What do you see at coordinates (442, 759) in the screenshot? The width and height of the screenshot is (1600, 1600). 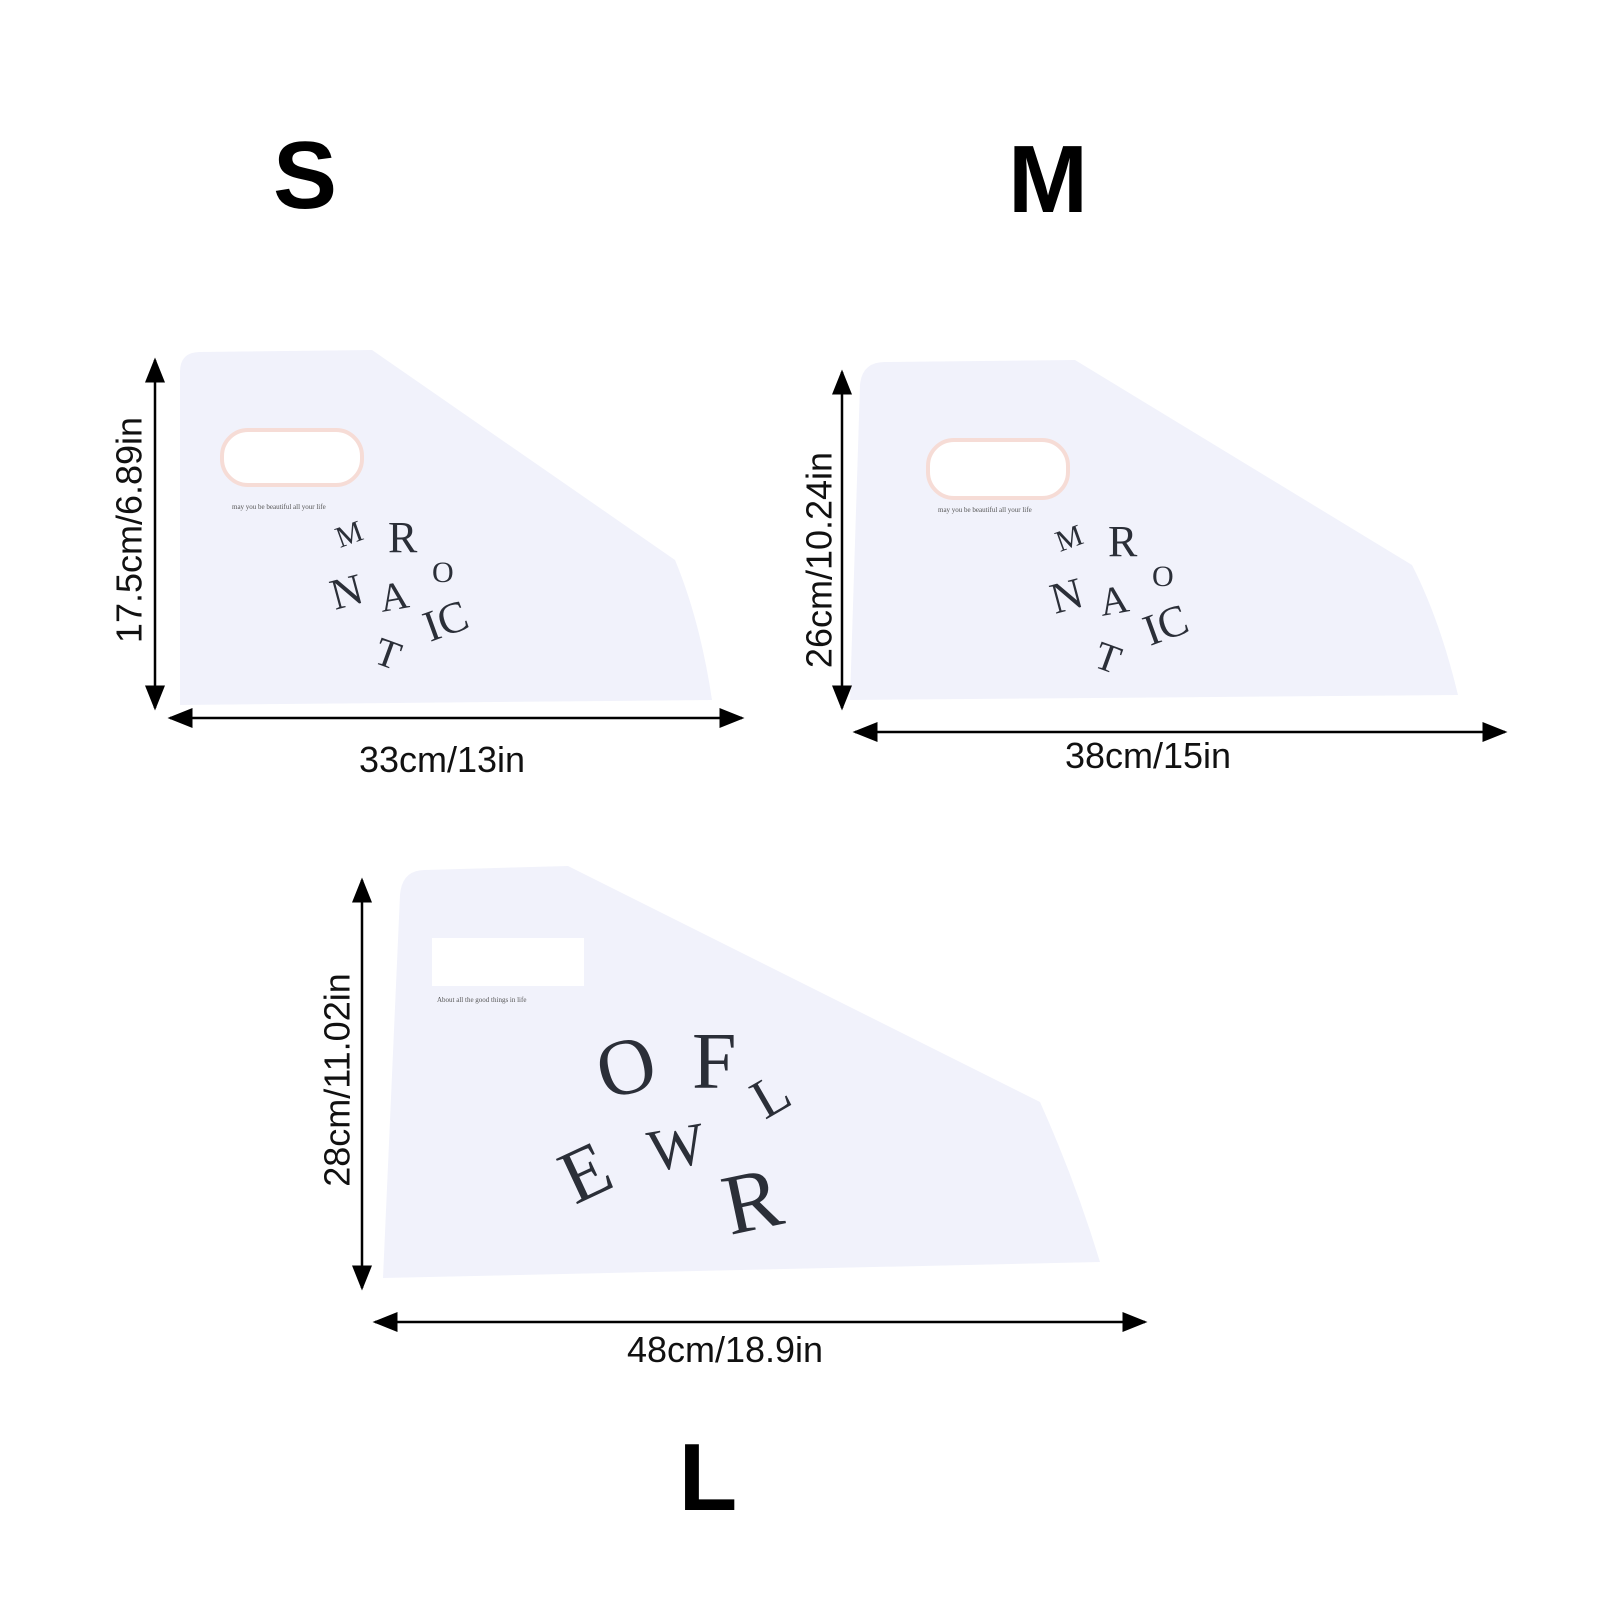 I see `width-label-s: 33cm/13in` at bounding box center [442, 759].